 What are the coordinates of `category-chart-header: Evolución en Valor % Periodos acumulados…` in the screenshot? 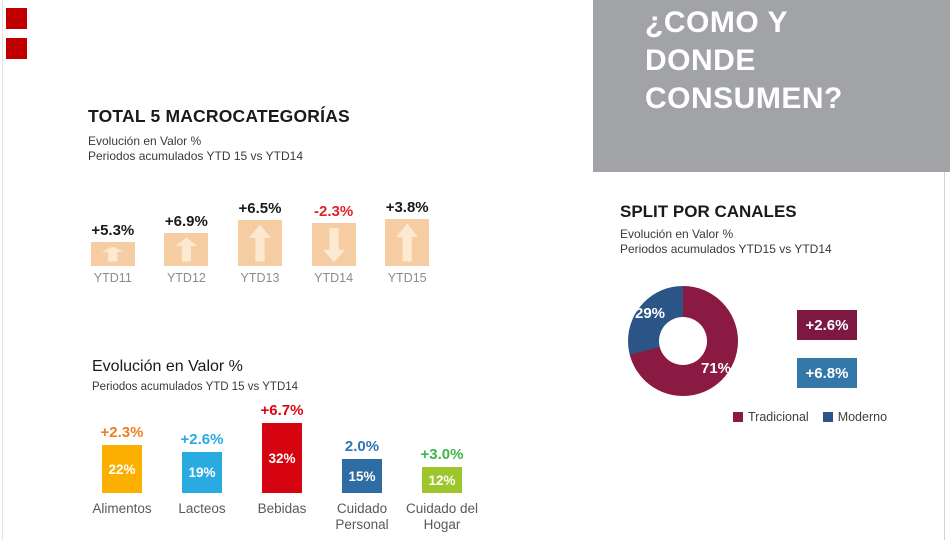 It's located at (195, 376).